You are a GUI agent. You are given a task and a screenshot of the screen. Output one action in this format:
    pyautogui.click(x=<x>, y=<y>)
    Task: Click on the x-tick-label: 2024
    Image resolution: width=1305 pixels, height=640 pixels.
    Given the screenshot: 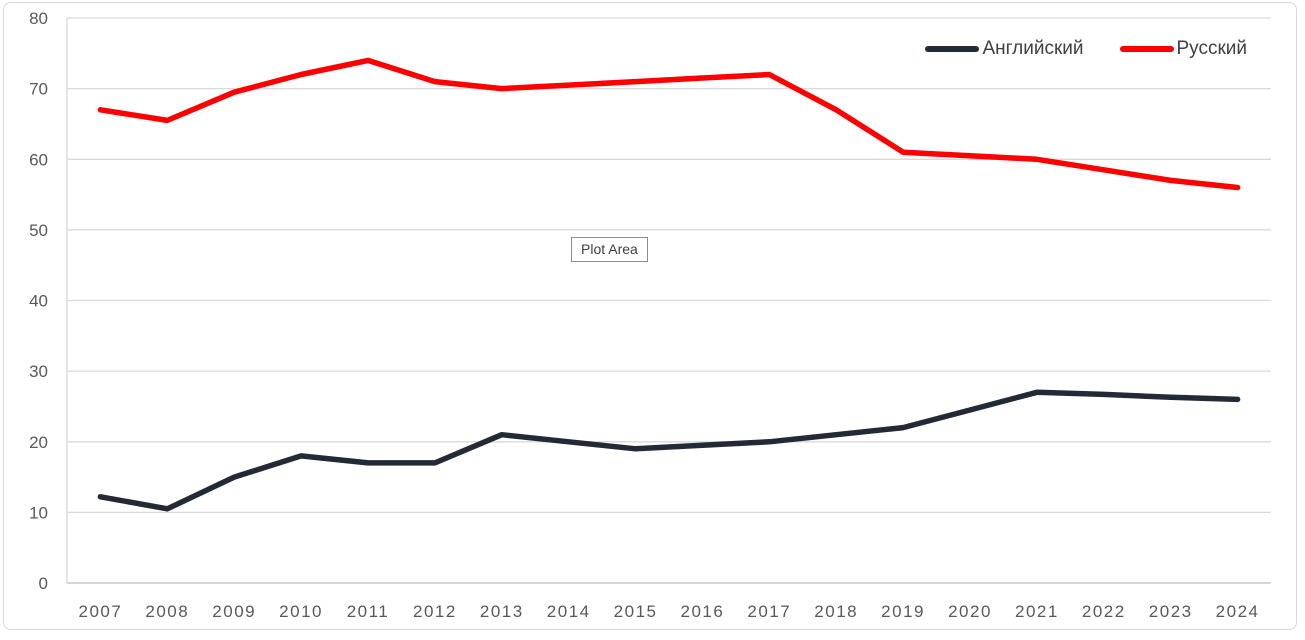 What is the action you would take?
    pyautogui.click(x=1238, y=611)
    